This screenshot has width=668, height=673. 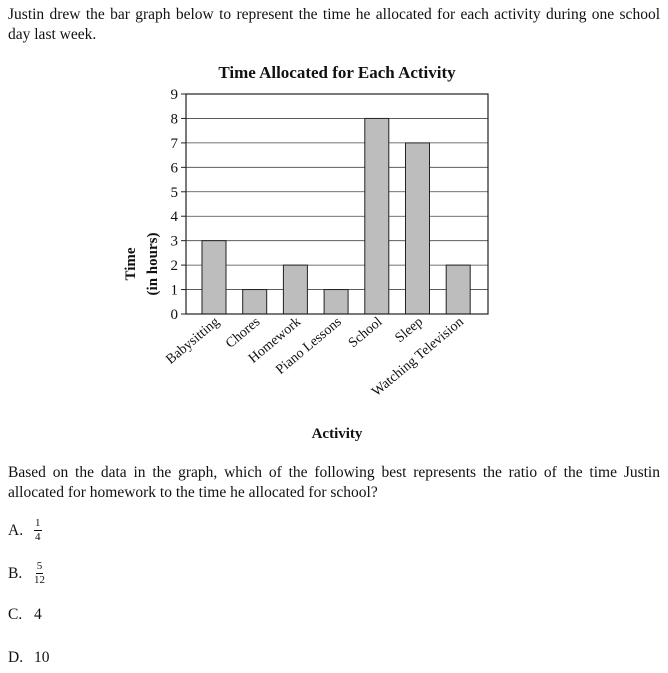 I want to click on y-tick-label: 3, so click(x=175, y=242).